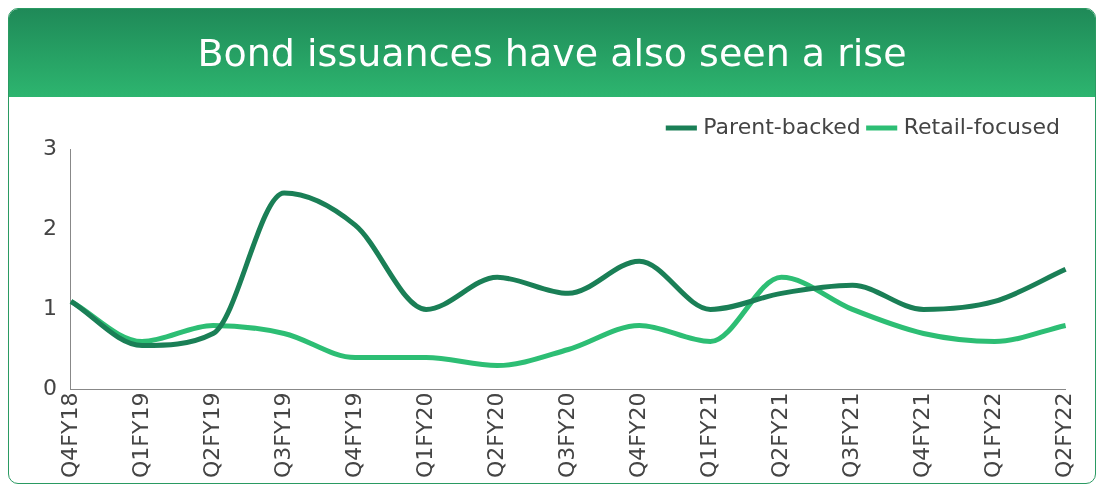  What do you see at coordinates (780, 435) in the screenshot?
I see `x-tick-label: Q2FY21` at bounding box center [780, 435].